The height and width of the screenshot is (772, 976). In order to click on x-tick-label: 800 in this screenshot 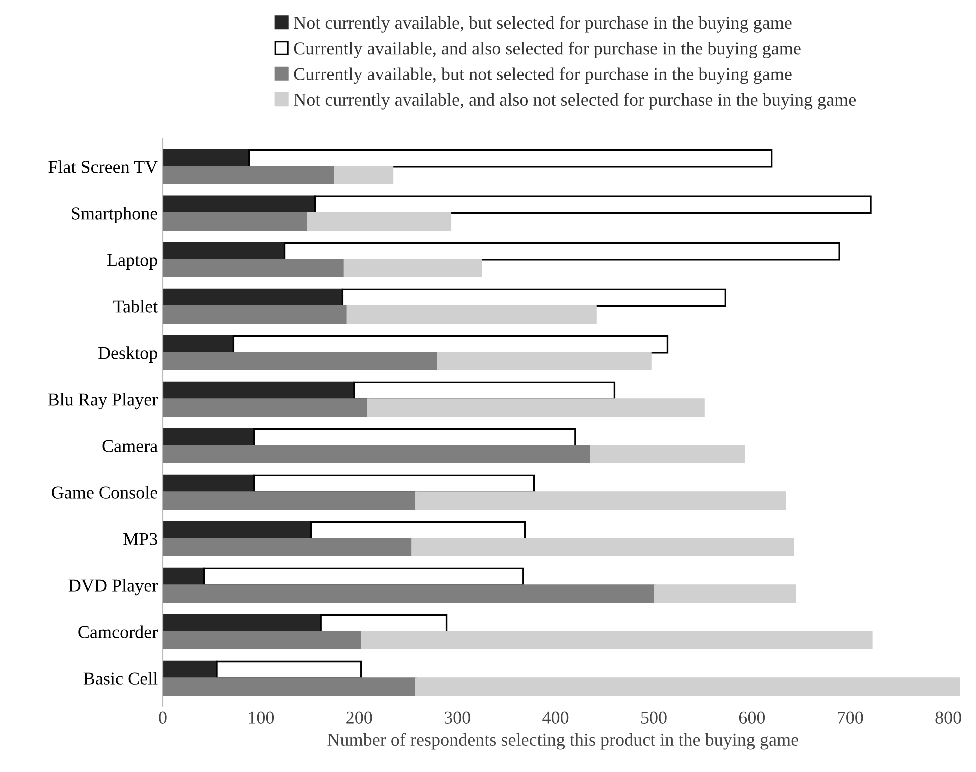, I will do `click(949, 718)`.